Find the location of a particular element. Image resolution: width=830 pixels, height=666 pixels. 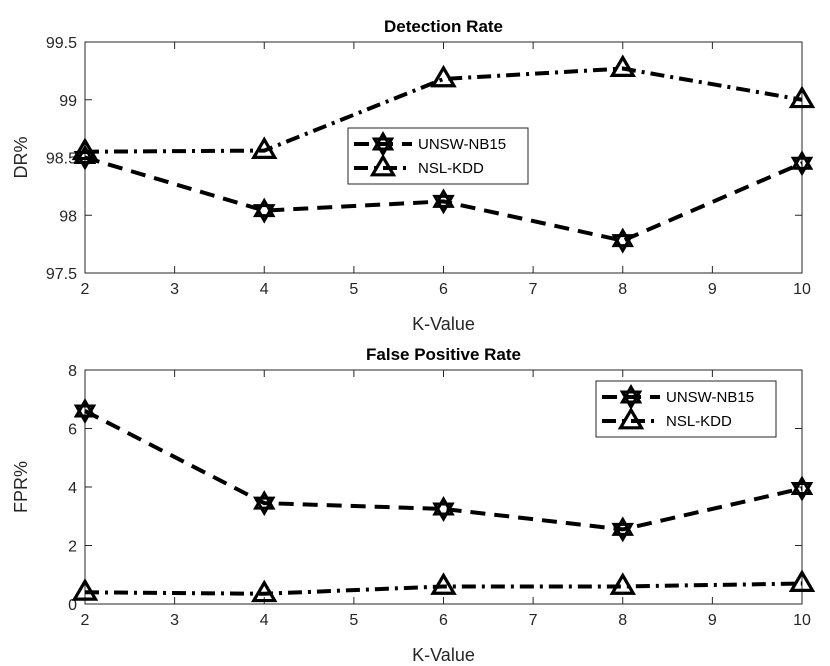

y-tick-label: 4 is located at coordinates (72, 488).